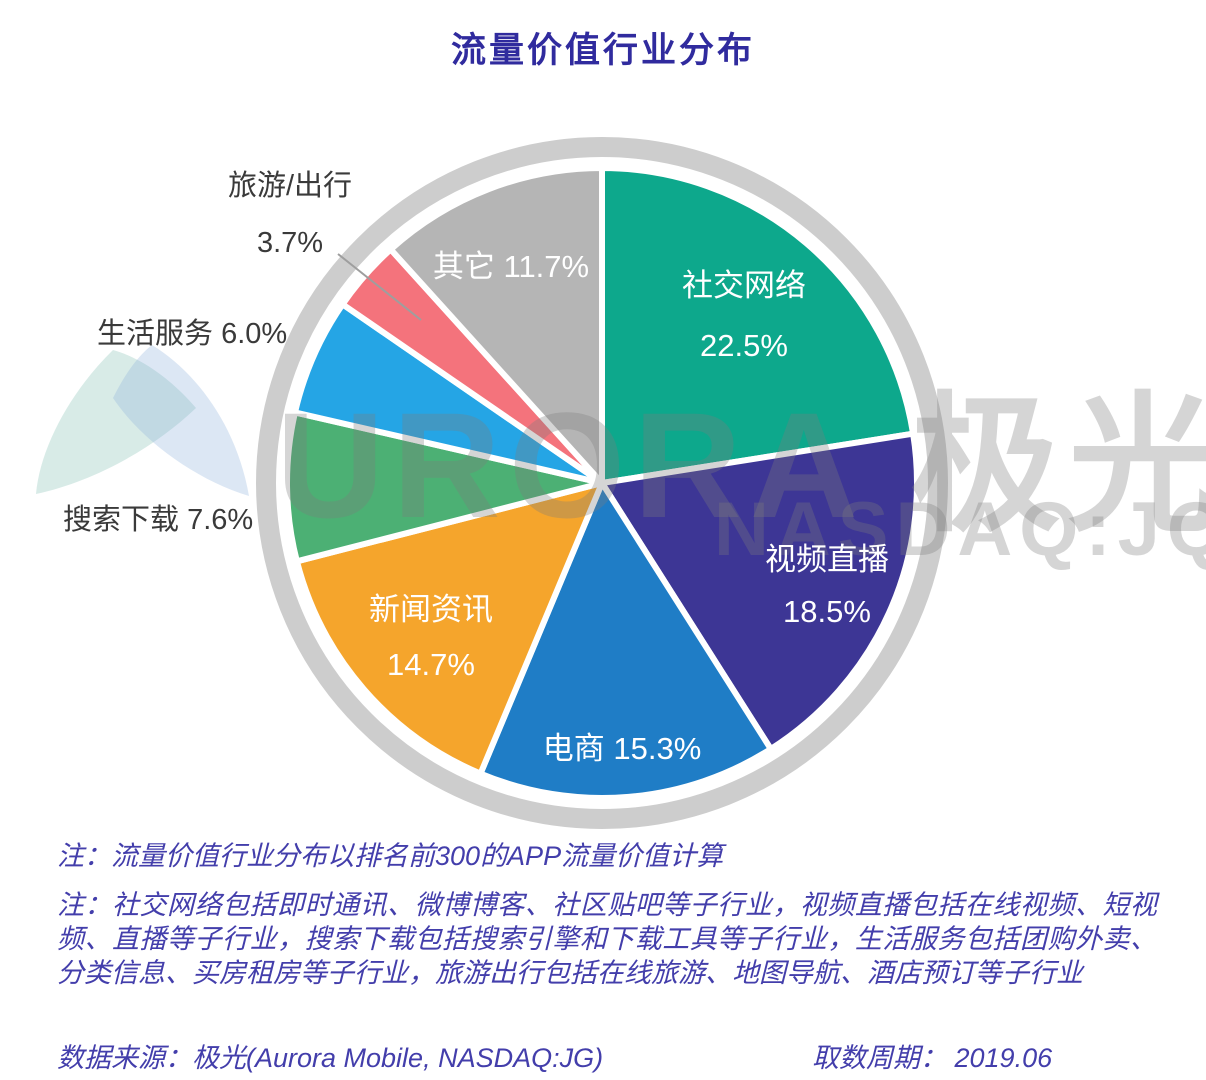 This screenshot has width=1206, height=1080. Describe the element at coordinates (463, 266) in the screenshot. I see `slice-name-other: 其它` at that location.